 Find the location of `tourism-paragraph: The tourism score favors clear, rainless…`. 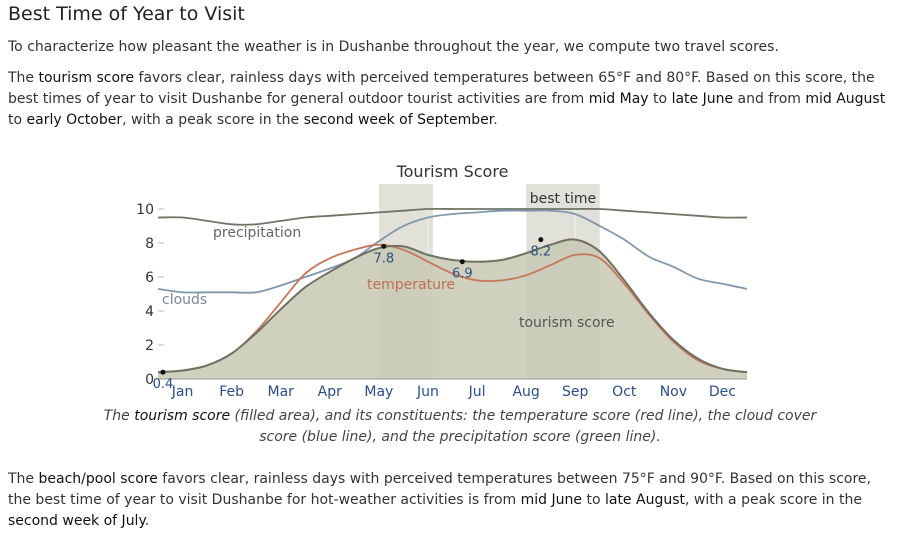

tourism-paragraph: The tourism score favors clear, rainless… is located at coordinates (453, 99).